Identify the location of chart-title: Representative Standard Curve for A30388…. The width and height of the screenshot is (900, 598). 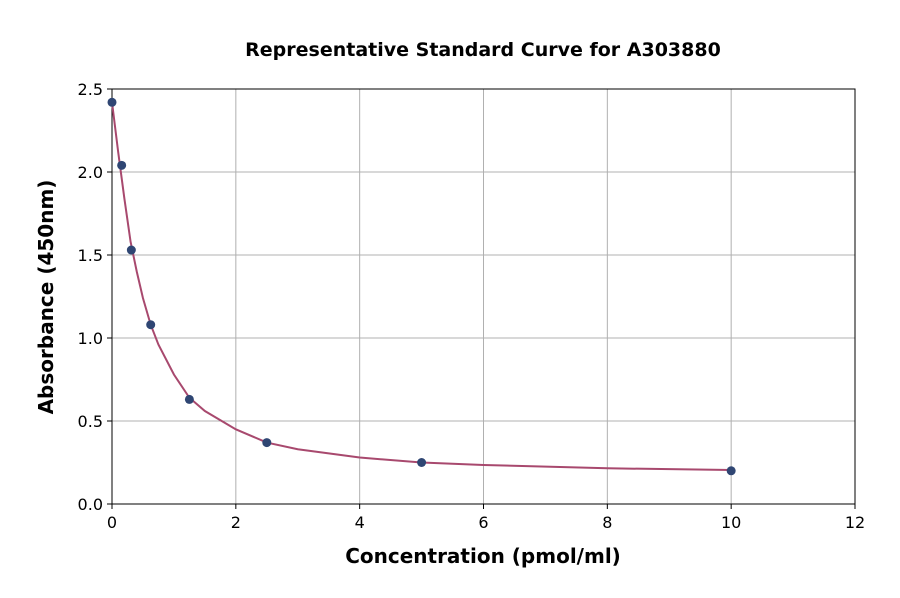
(483, 50).